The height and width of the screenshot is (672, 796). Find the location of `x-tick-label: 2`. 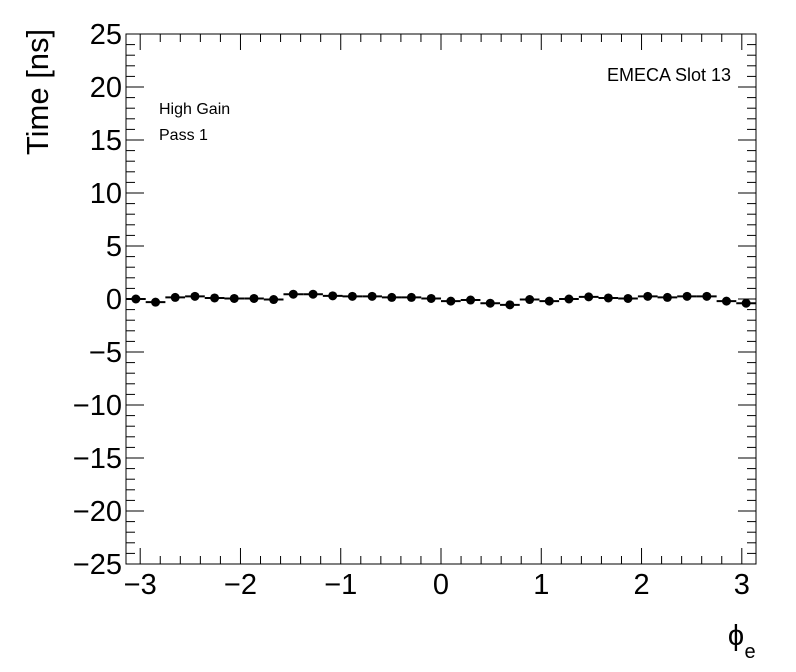

x-tick-label: 2 is located at coordinates (641, 585).